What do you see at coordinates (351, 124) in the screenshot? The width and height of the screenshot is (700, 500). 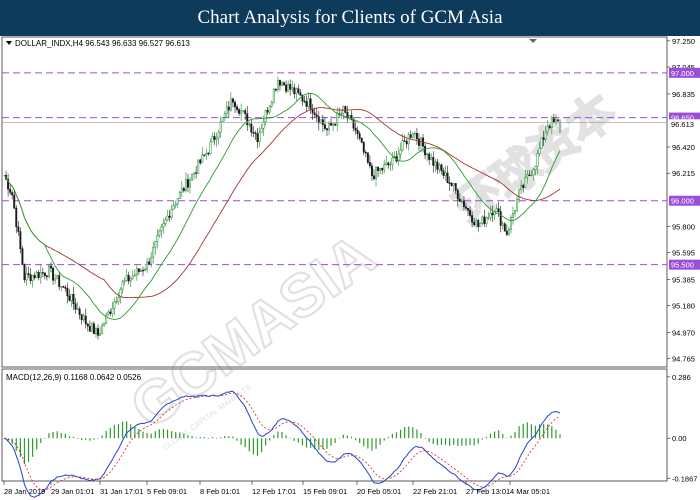 I see `current-price-marker: 96.613` at bounding box center [351, 124].